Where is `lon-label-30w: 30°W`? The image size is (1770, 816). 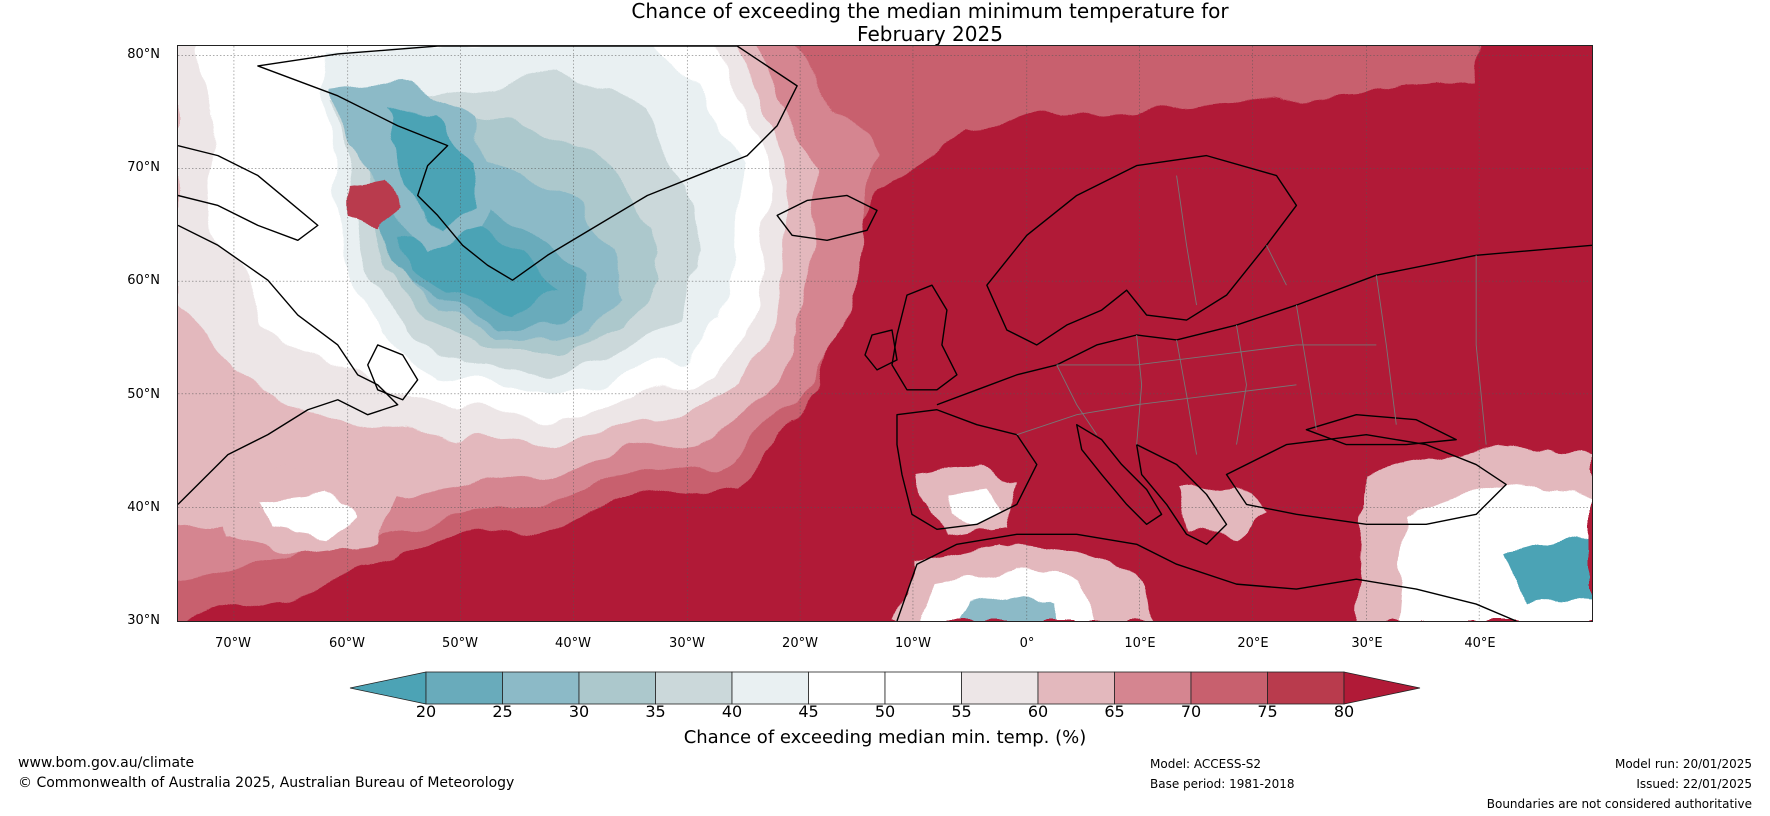 lon-label-30w: 30°W is located at coordinates (687, 643).